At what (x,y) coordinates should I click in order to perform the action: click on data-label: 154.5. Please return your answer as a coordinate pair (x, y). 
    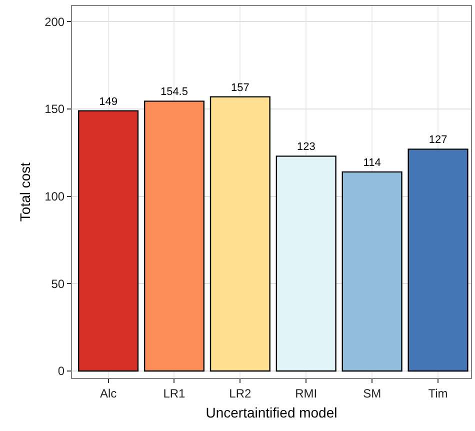
    Looking at the image, I should click on (174, 92).